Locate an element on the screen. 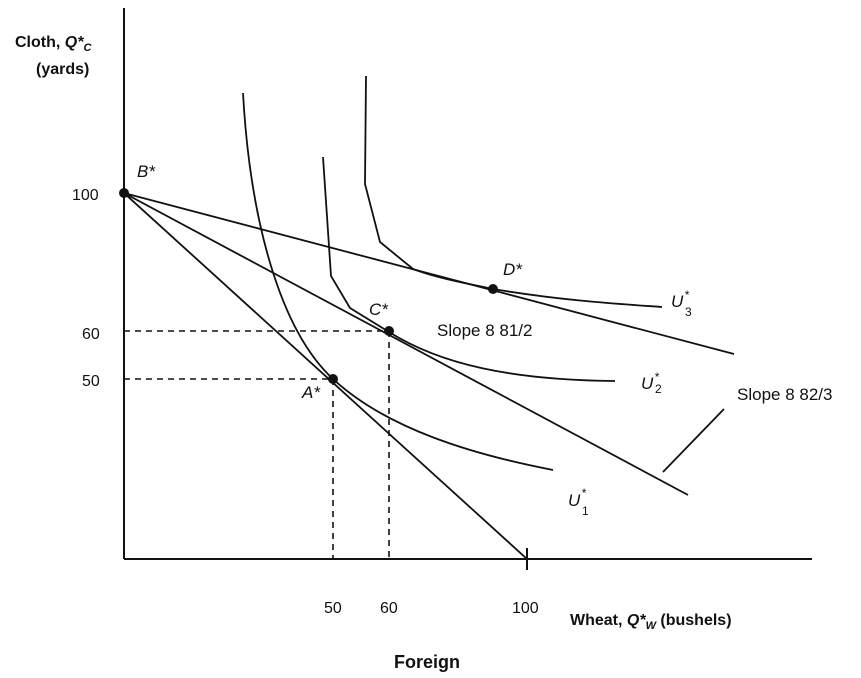 This screenshot has height=678, width=861. y-axis-title-prefix: Cloth, is located at coordinates (40, 42).